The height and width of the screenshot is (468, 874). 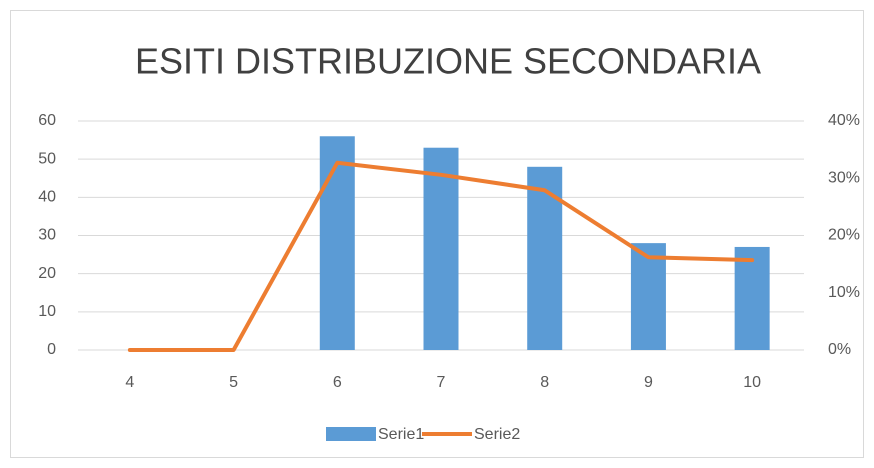 I want to click on y-tick-label: 10, so click(x=47, y=311).